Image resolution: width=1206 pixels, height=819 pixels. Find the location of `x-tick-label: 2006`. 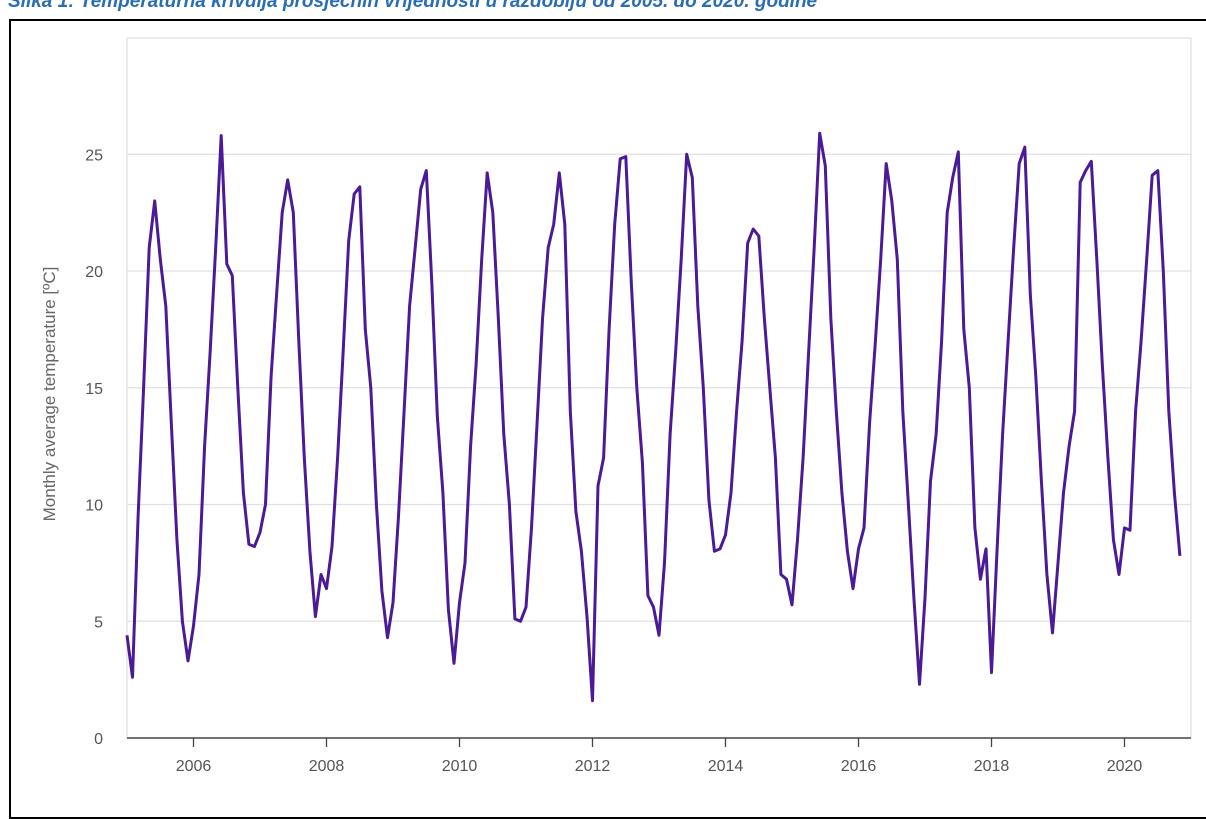

x-tick-label: 2006 is located at coordinates (194, 766).